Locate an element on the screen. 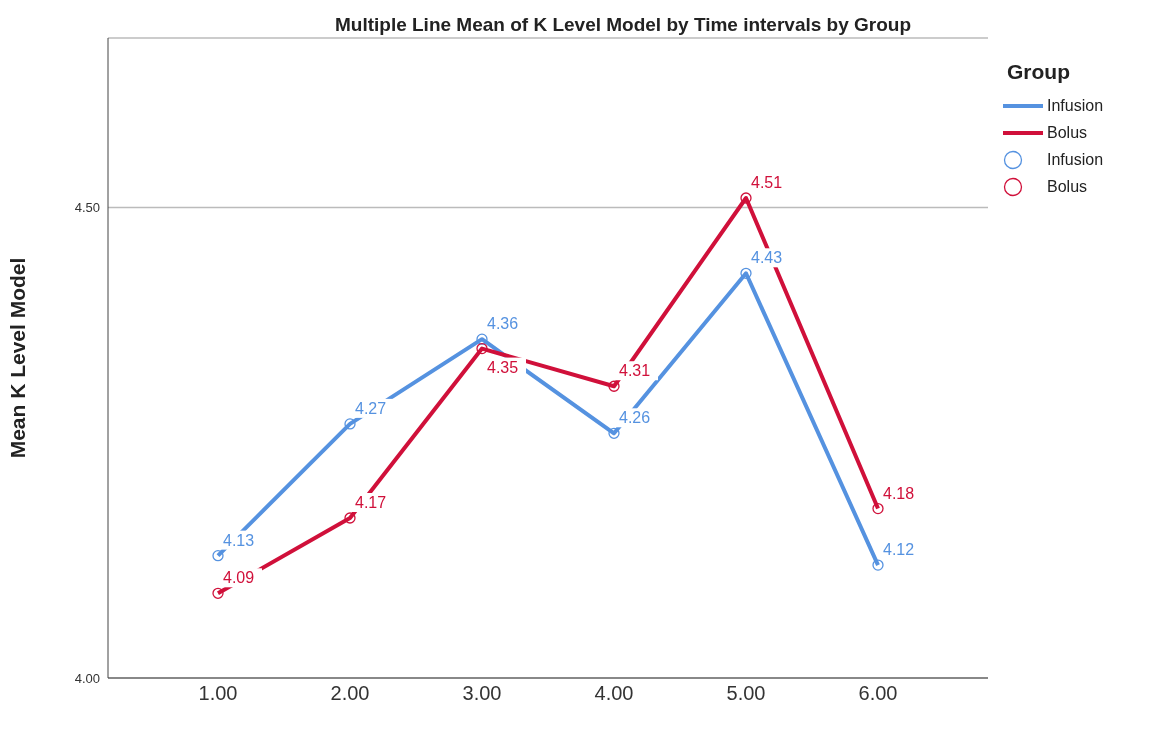  data-label: 4.31 is located at coordinates (635, 371).